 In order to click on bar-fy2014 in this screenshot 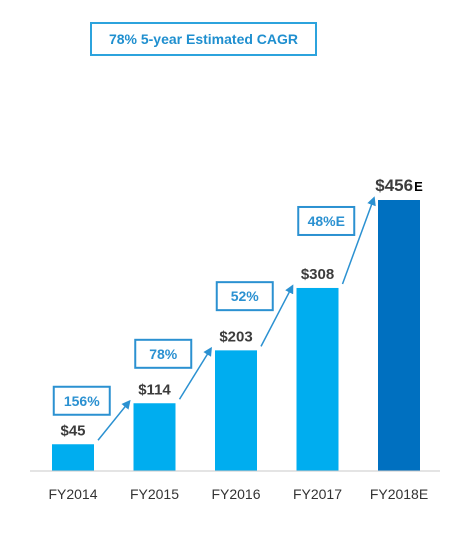, I will do `click(73, 457)`.